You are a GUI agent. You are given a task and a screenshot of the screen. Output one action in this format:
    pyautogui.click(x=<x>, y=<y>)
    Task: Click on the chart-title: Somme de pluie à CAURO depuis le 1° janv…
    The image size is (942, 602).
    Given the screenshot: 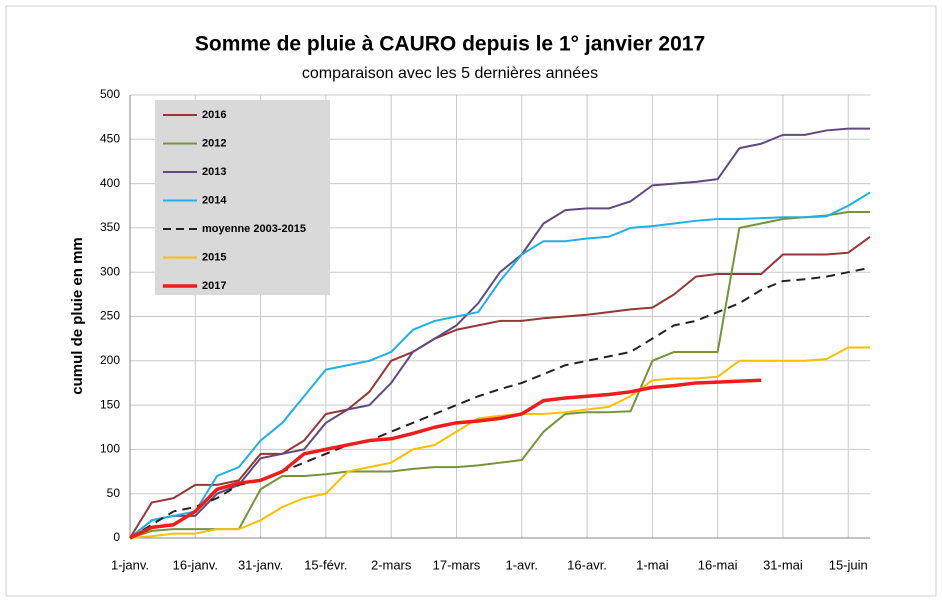 What is the action you would take?
    pyautogui.click(x=450, y=44)
    